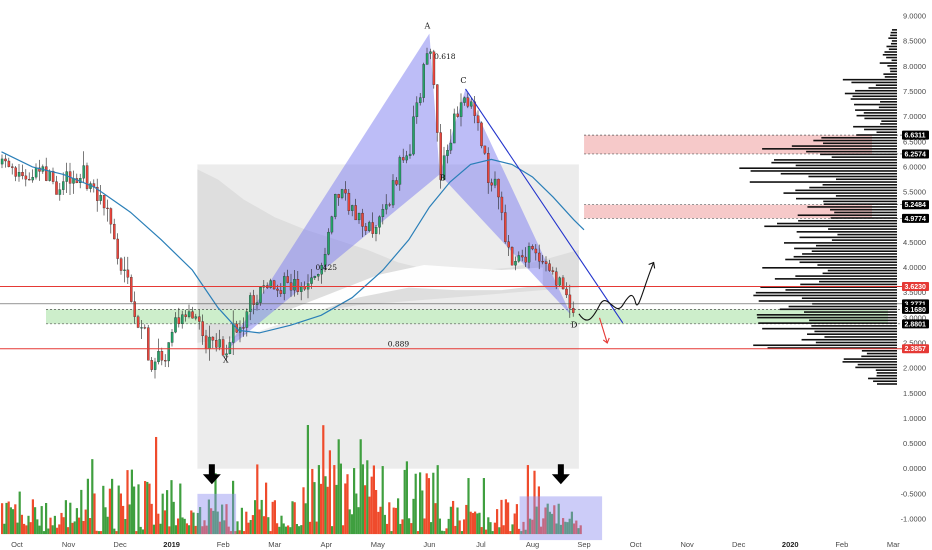 Image resolution: width=932 pixels, height=550 pixels. What do you see at coordinates (914, 317) in the screenshot?
I see `y-tick-label: 3.0000` at bounding box center [914, 317].